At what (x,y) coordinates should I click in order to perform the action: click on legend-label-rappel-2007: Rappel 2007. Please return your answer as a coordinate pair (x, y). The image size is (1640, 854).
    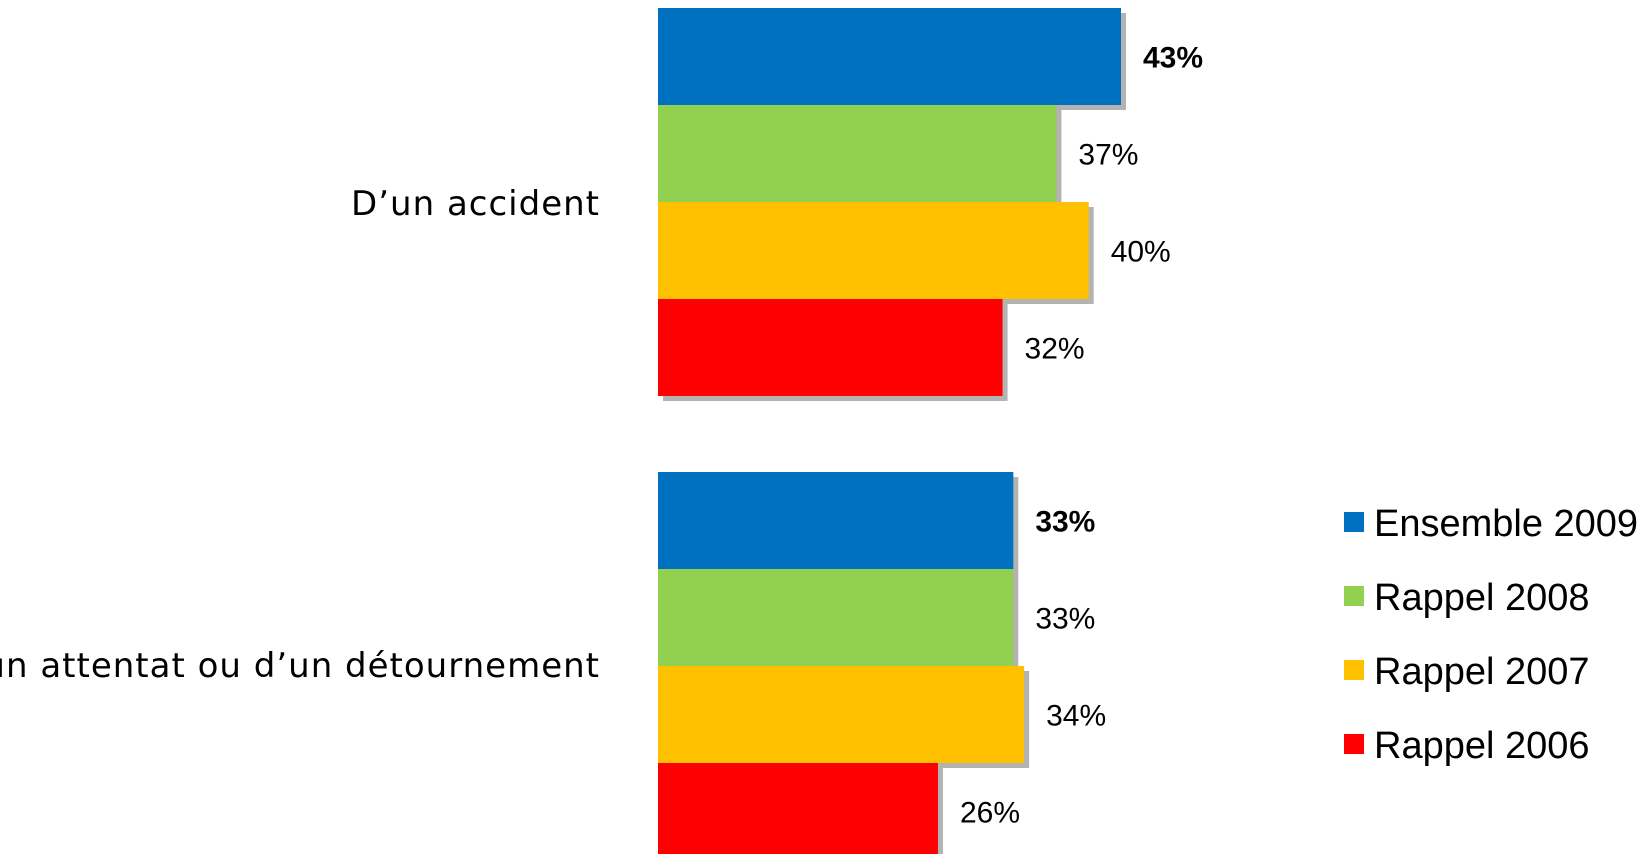
    Looking at the image, I should click on (1482, 672).